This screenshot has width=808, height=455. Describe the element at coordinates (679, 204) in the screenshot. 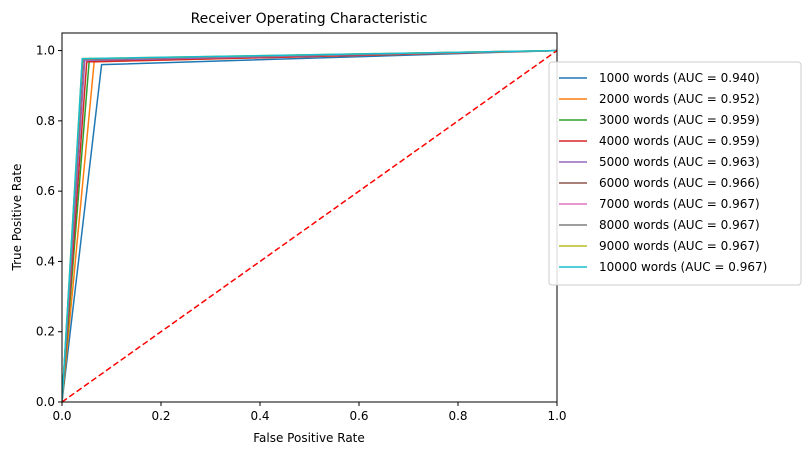

I see `legend-entry-label: 7000 words (AUC = 0.967)` at that location.